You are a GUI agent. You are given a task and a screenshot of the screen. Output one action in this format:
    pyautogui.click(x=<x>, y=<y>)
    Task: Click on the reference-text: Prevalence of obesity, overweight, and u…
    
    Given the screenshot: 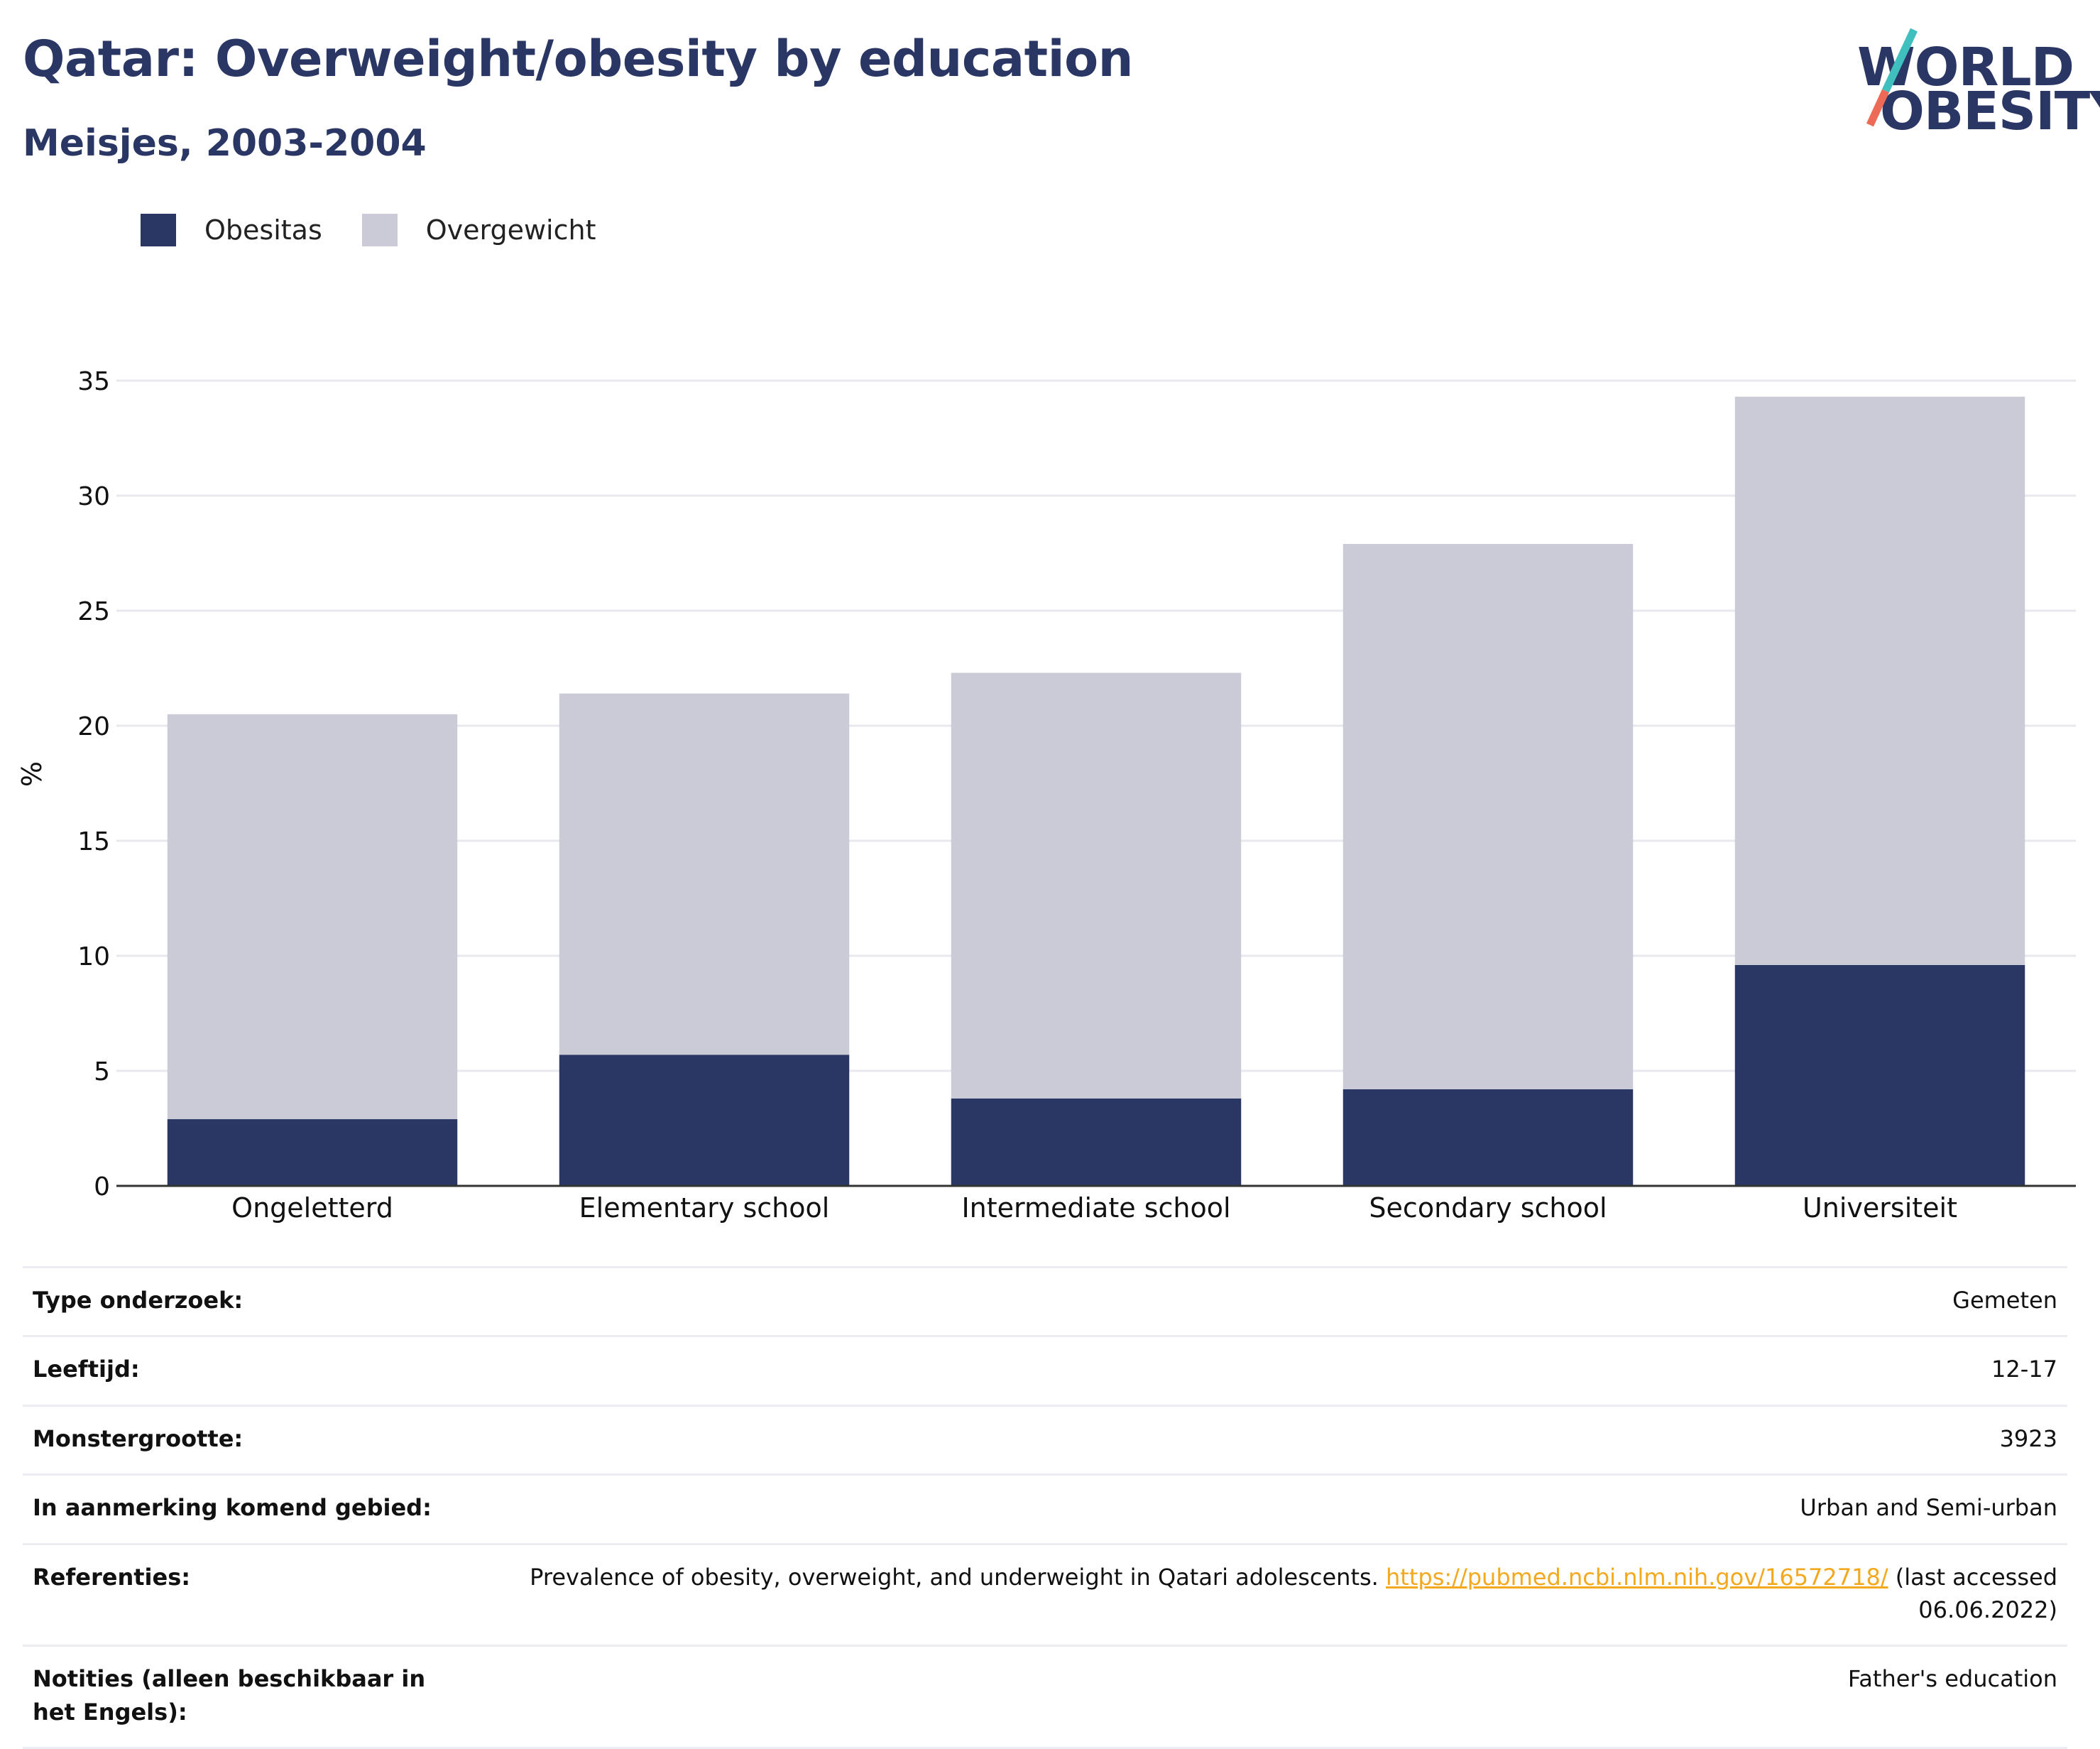 What is the action you would take?
    pyautogui.click(x=958, y=1577)
    